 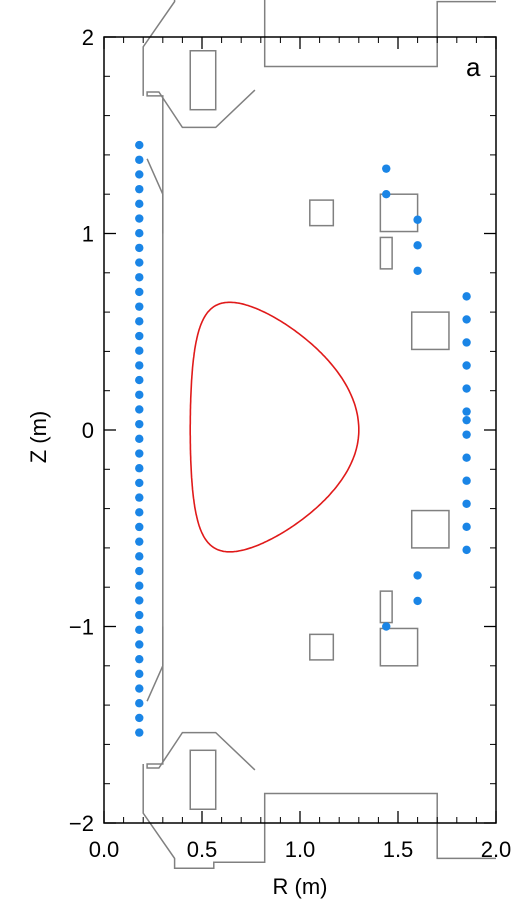 What do you see at coordinates (155, 430) in the screenshot?
I see `inner-wall-taper` at bounding box center [155, 430].